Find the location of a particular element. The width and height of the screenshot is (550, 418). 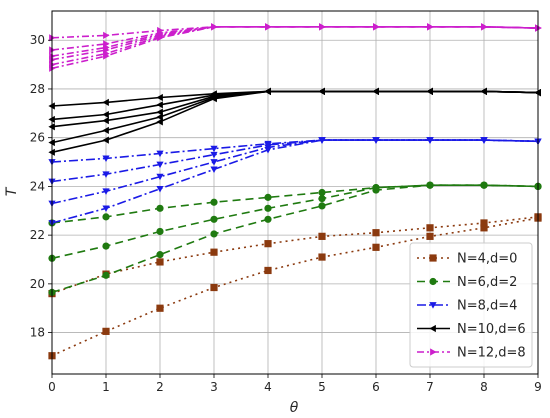

legend-box is located at coordinates (471, 305).